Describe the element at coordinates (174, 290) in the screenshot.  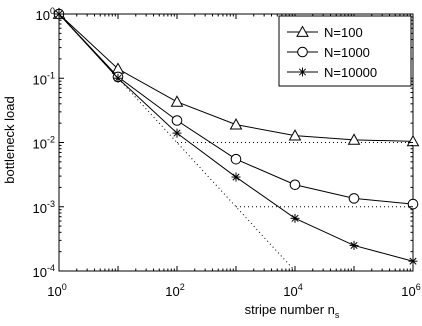
I see `x-tick-label: 10²` at that location.